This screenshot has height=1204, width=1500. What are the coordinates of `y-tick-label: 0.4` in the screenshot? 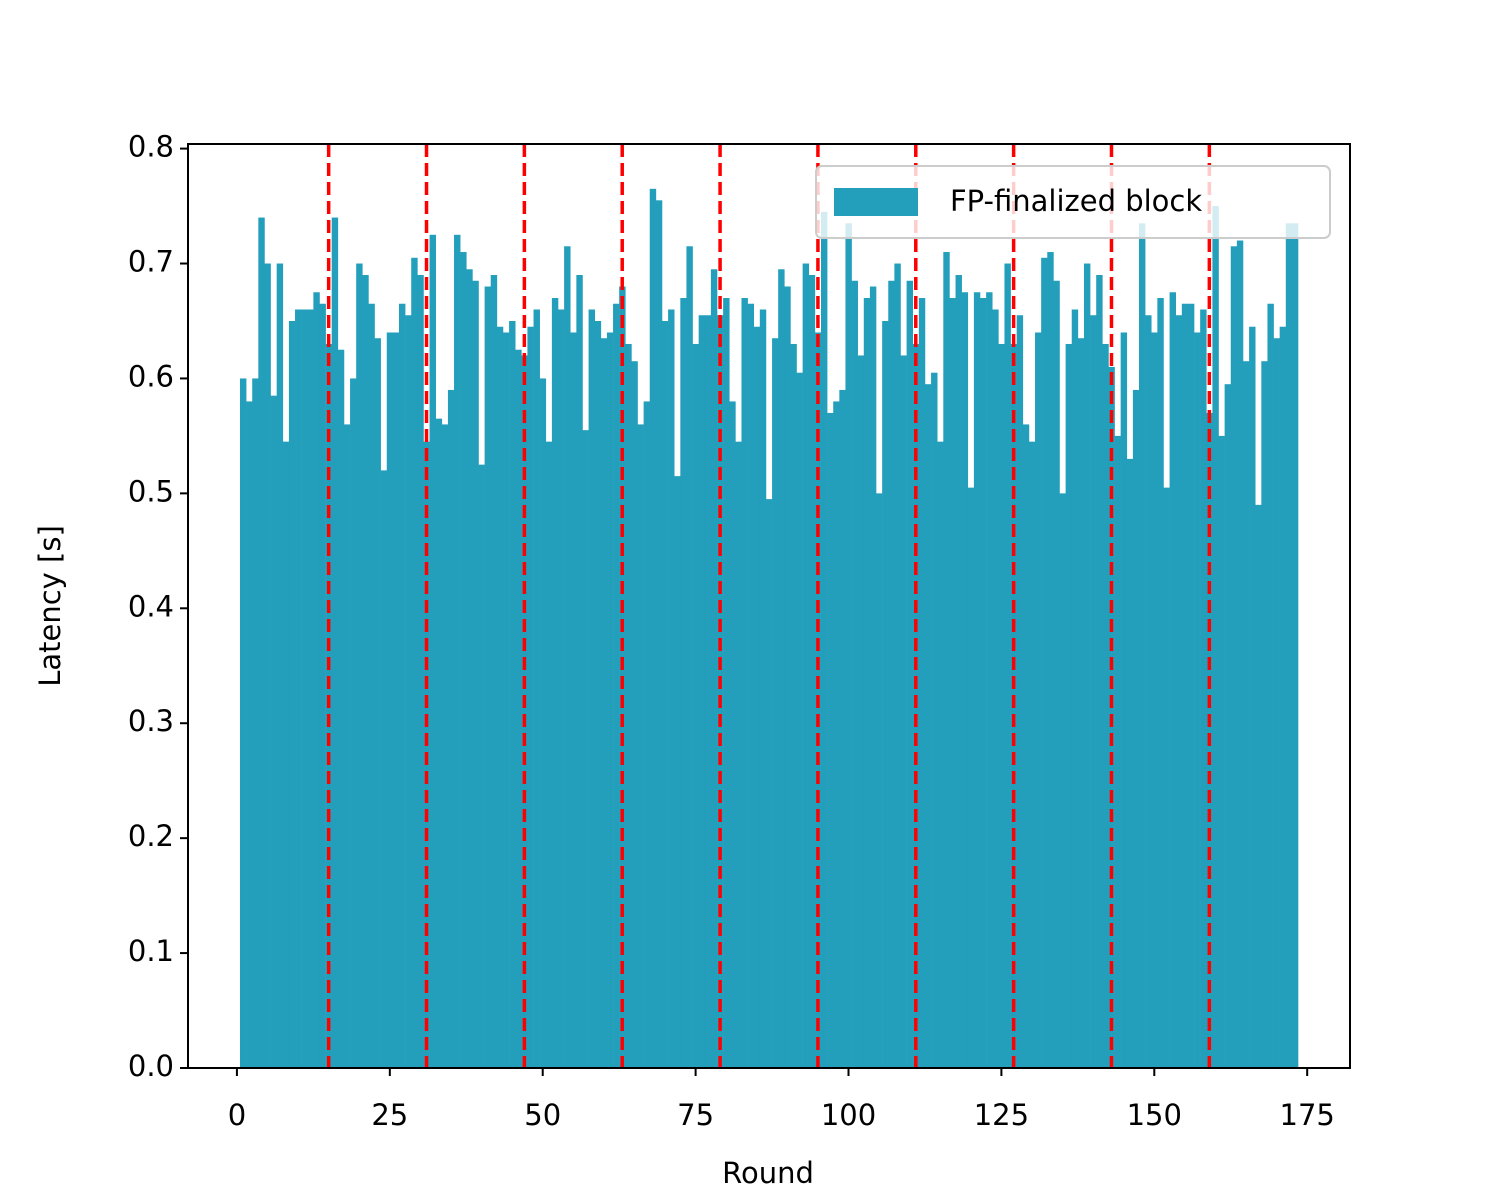 It's located at (151, 606).